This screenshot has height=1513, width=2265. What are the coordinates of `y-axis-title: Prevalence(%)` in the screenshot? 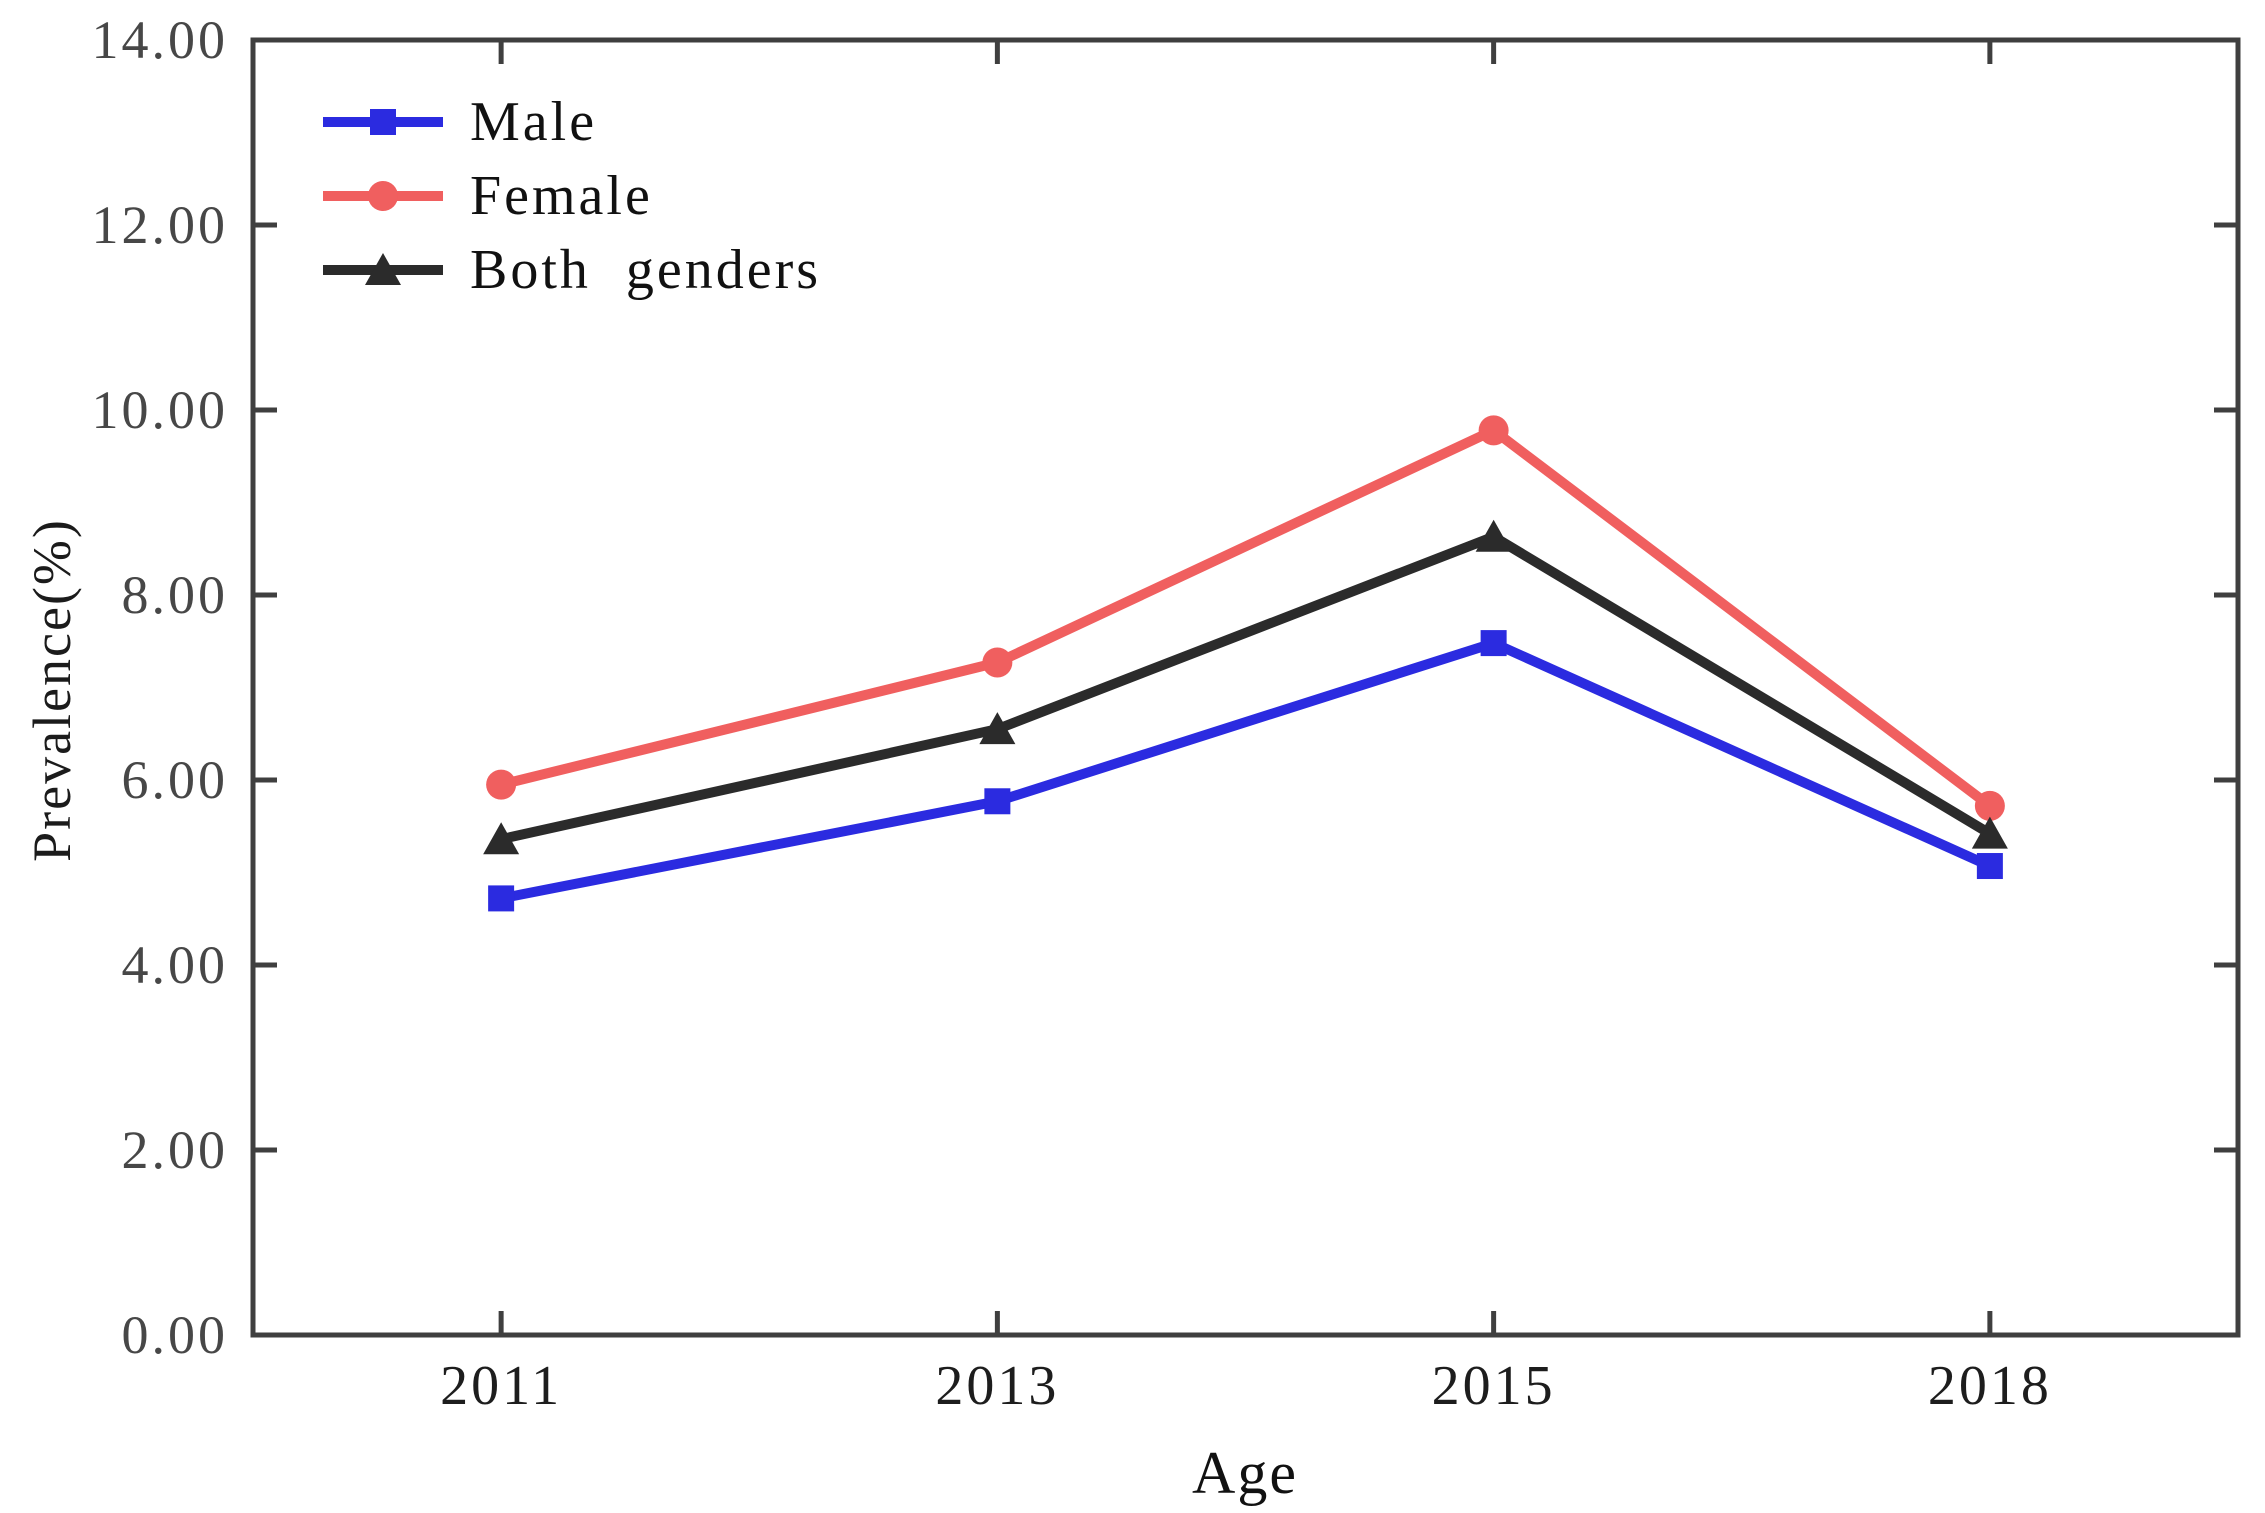 It's located at (52, 690).